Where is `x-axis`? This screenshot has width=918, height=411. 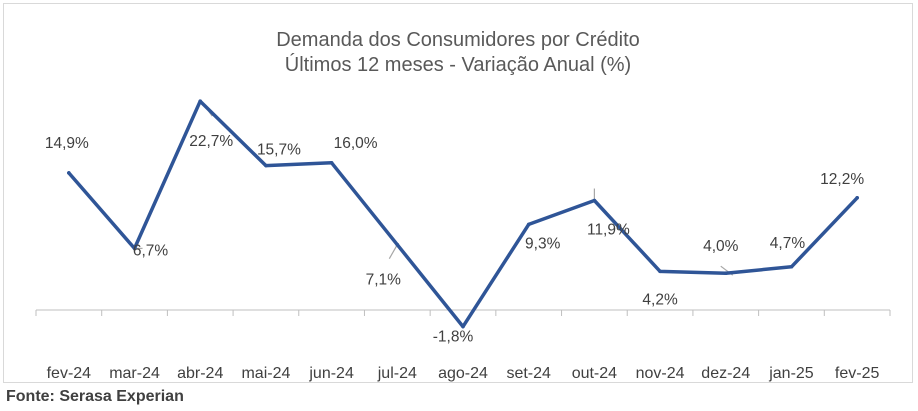 x-axis is located at coordinates (463, 312).